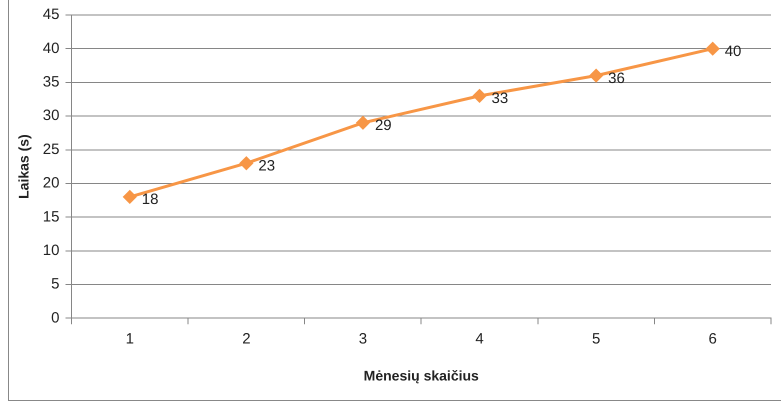 This screenshot has height=403, width=781. I want to click on x-tick-label: 2, so click(246, 339).